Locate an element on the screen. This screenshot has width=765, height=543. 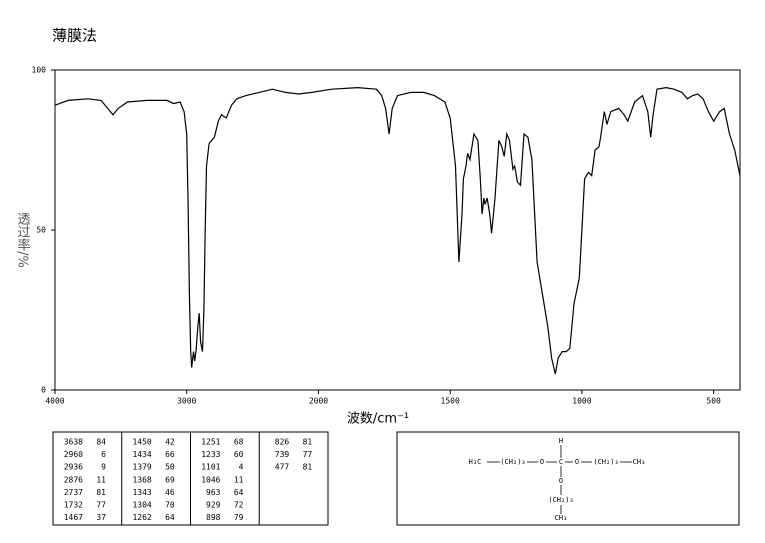
peak-wavenumber: 898 is located at coordinates (213, 517).